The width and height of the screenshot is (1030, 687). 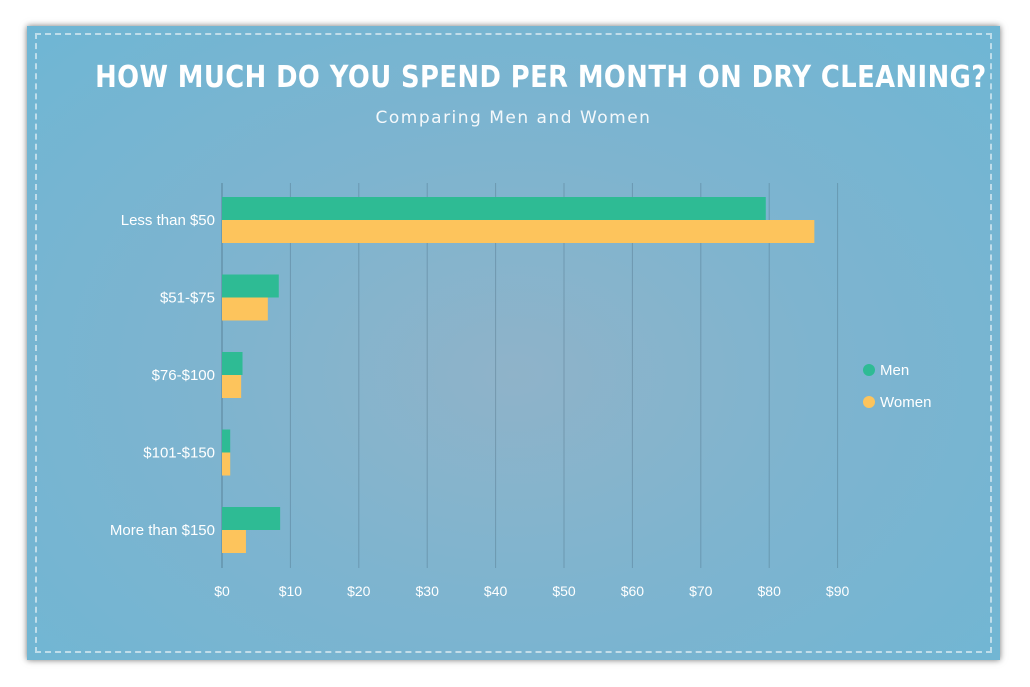 I want to click on x-tick-label: $10, so click(x=291, y=591).